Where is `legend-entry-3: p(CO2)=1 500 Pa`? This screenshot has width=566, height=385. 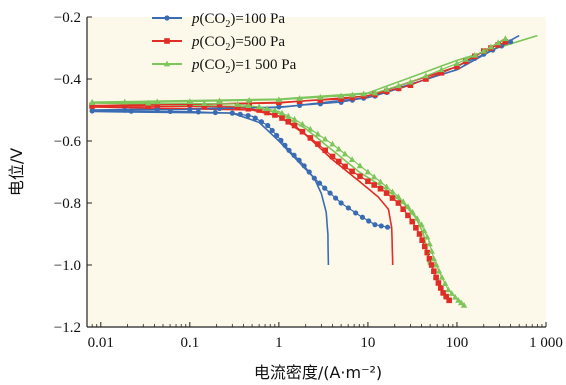
legend-entry-3: p(CO2)=1 500 Pa is located at coordinates (224, 66).